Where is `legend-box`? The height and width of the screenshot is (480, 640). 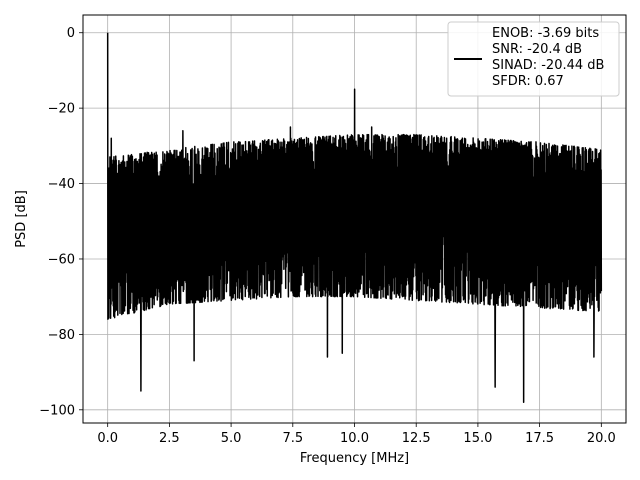
legend-box is located at coordinates (533, 59).